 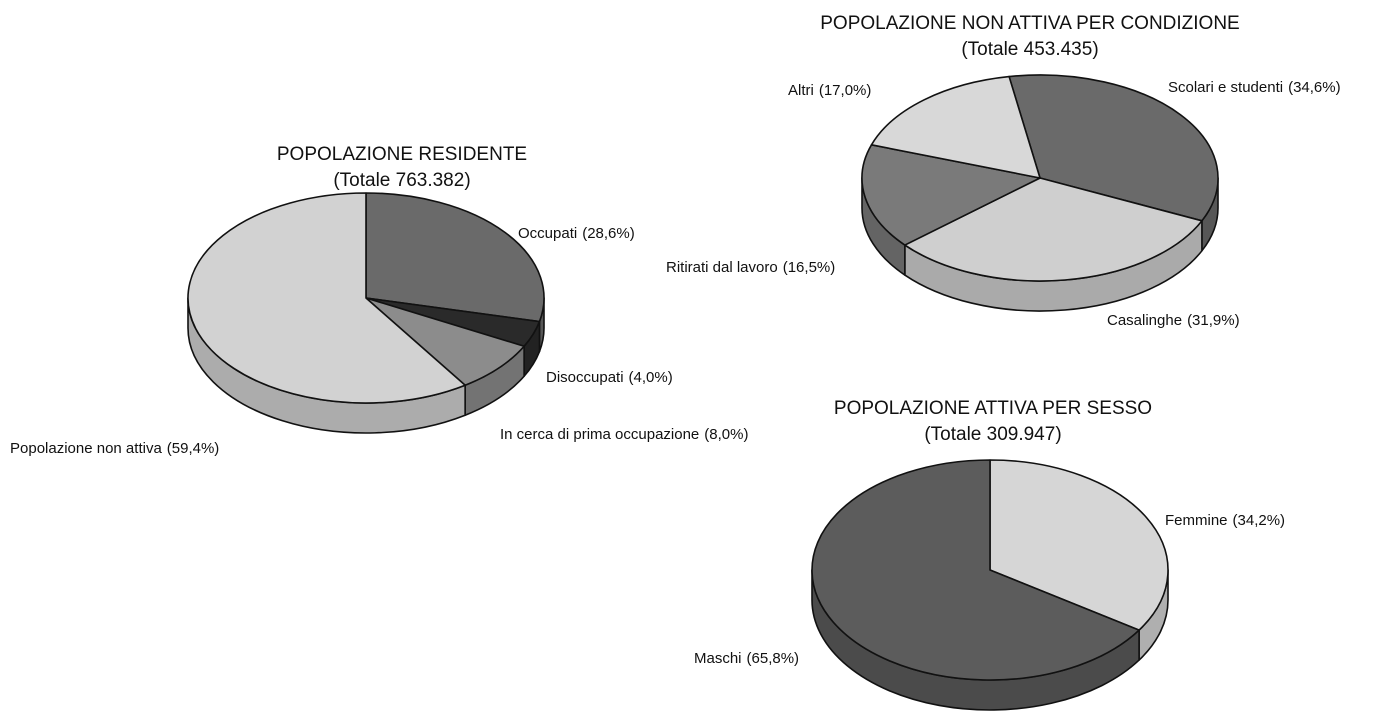 I want to click on category-label: Scolari e studenti, so click(x=1225, y=87).